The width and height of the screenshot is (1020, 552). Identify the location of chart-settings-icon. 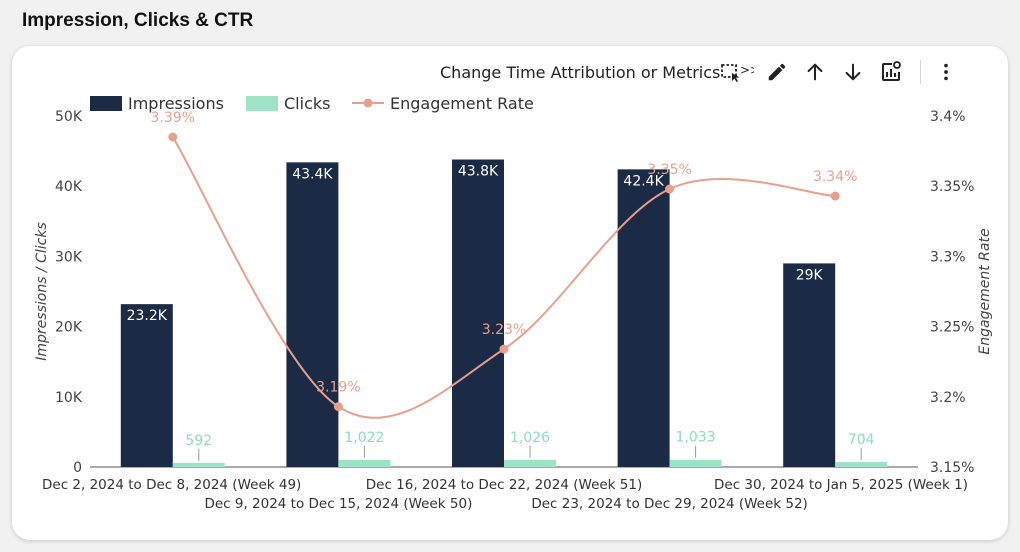
(891, 72).